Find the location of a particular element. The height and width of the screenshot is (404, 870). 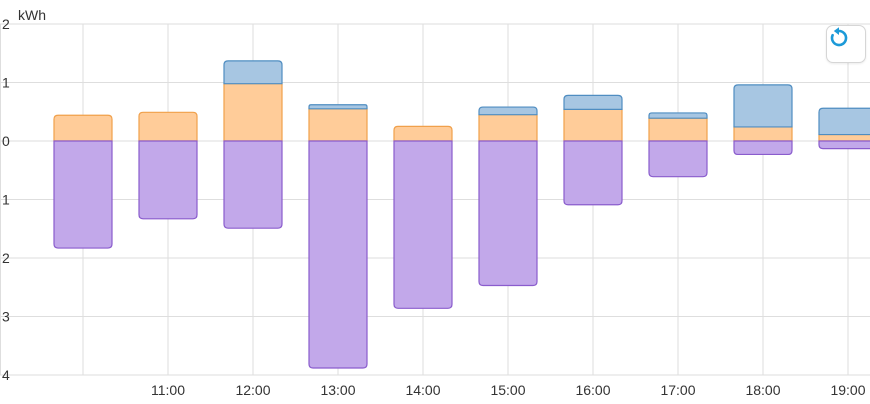

y-tick-label: 4 is located at coordinates (6, 375).